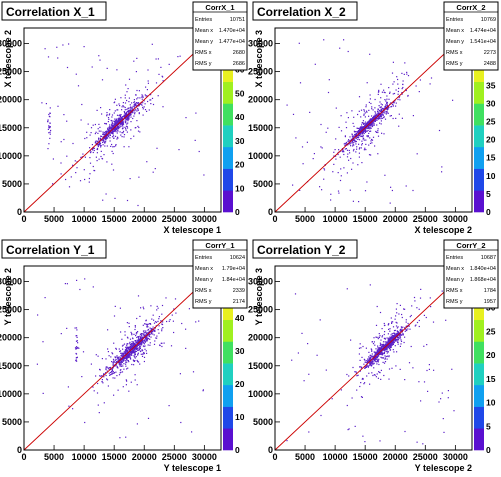 This screenshot has height=477, width=501. What do you see at coordinates (455, 457) in the screenshot?
I see `x-tick-label: 30000` at bounding box center [455, 457].